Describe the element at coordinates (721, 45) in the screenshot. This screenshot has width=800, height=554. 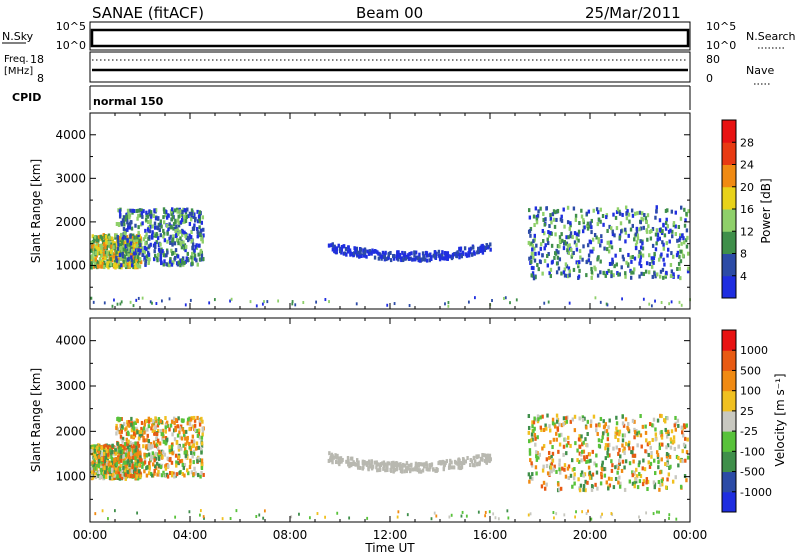
I see `nsearch-tick-bottom: 10^0` at that location.